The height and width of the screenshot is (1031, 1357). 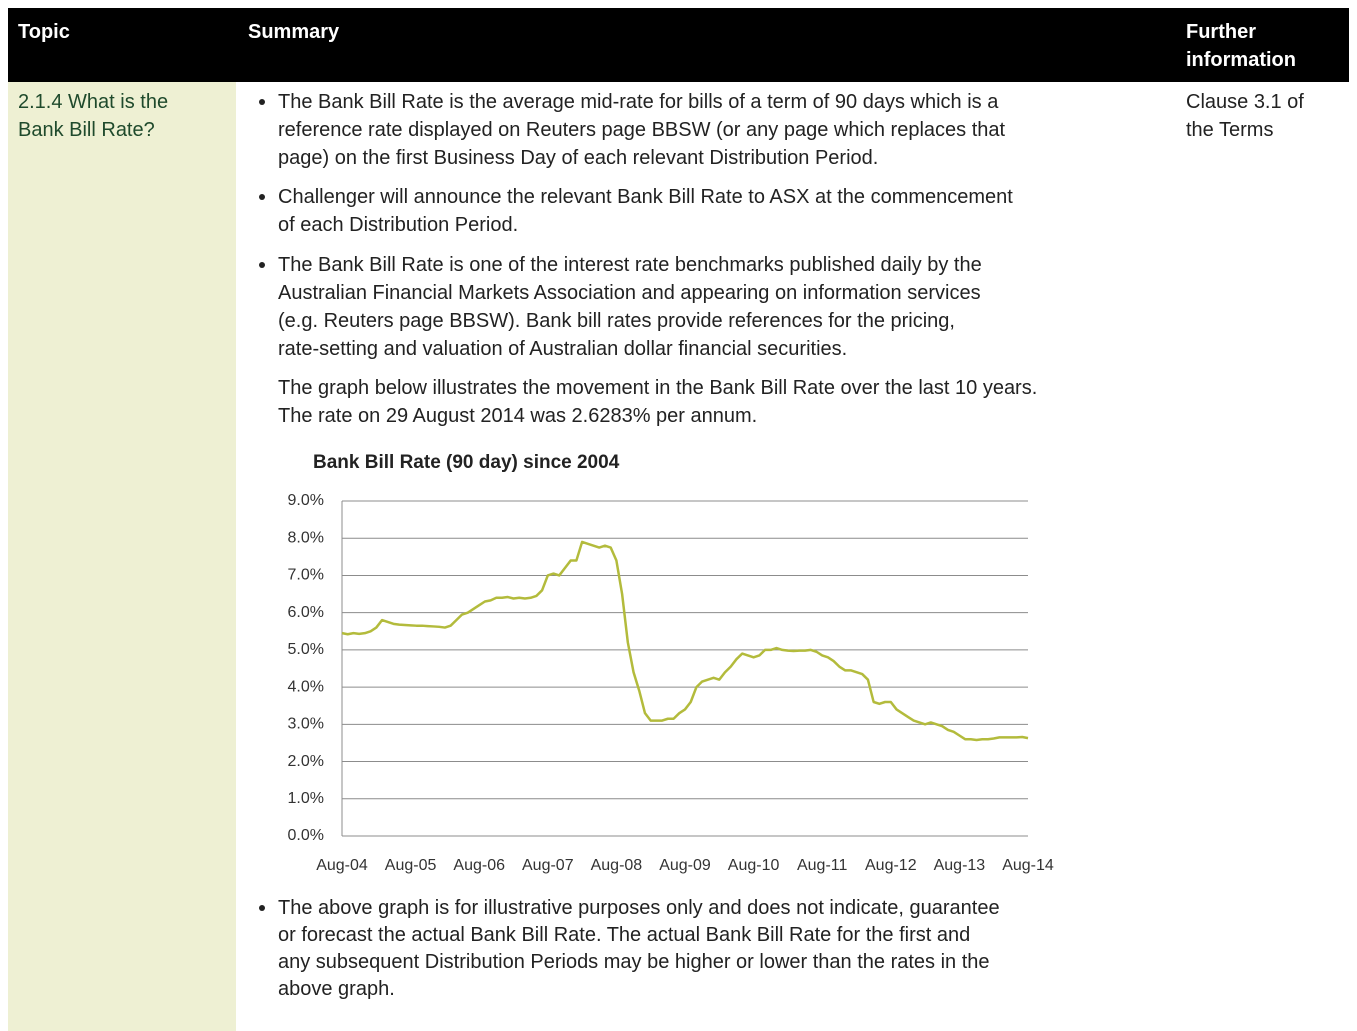 What do you see at coordinates (1221, 32) in the screenshot?
I see `header-cell: Further` at bounding box center [1221, 32].